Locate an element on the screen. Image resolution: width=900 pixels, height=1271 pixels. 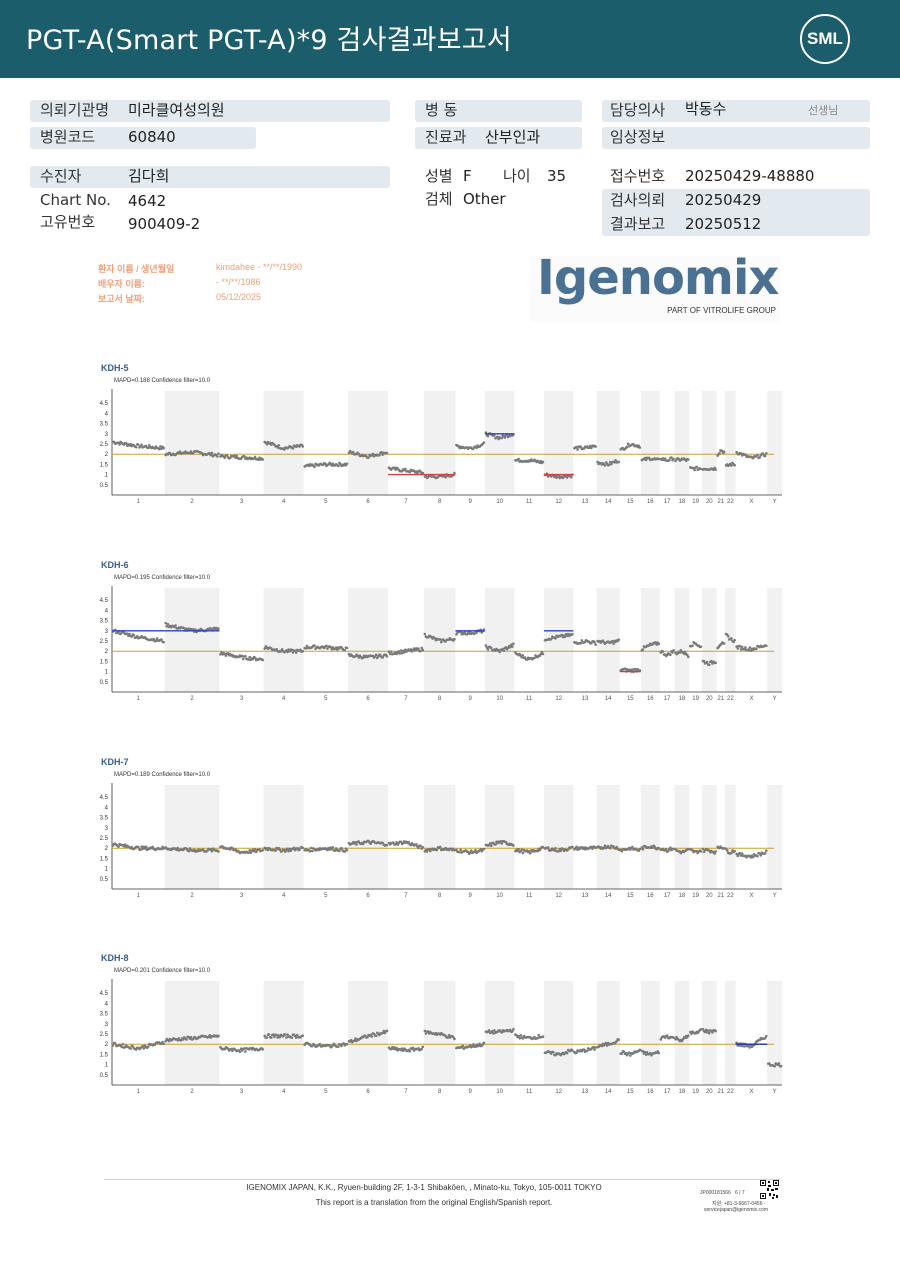
x-tick-label: 16 is located at coordinates (650, 502).